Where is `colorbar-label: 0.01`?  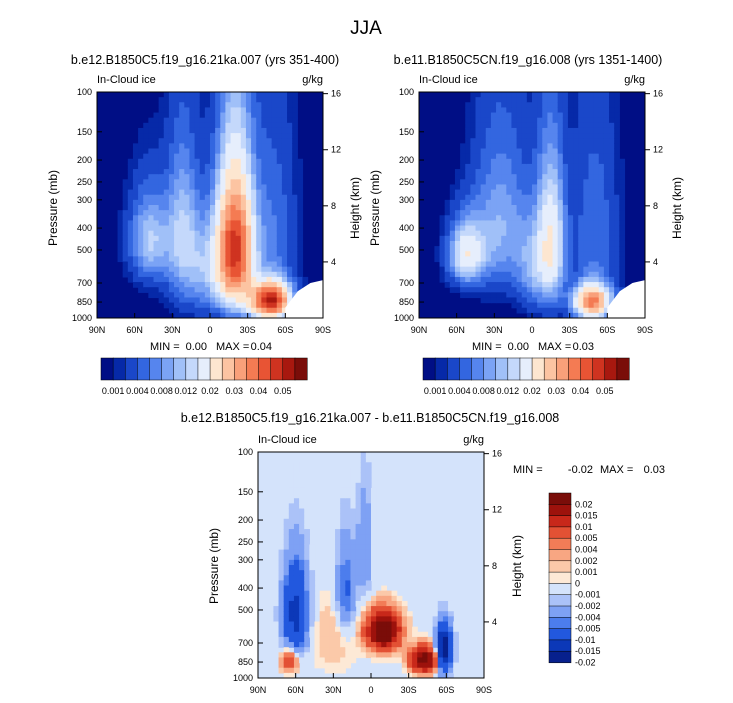 colorbar-label: 0.01 is located at coordinates (584, 527).